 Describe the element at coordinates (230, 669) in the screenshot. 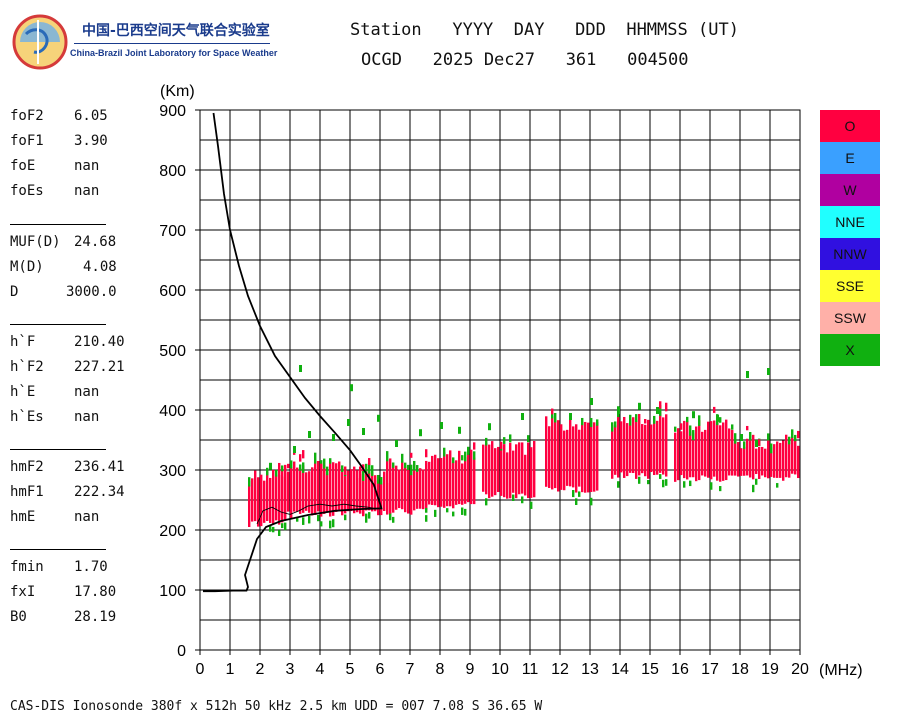

I see `x-tick-label: 1` at that location.